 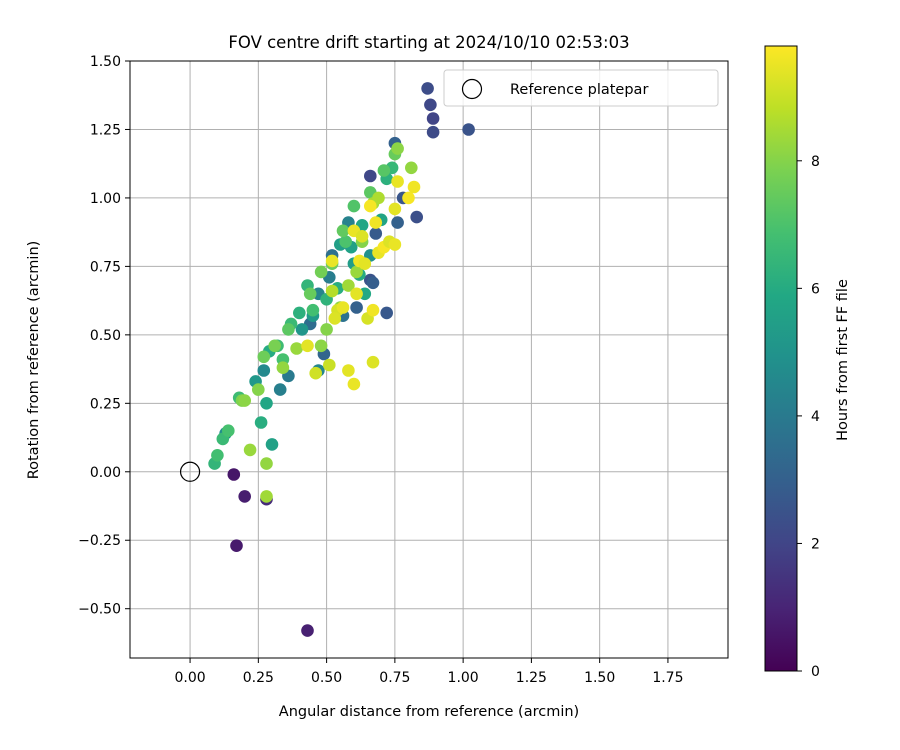 I want to click on legend-label: Reference platepar, so click(x=579, y=90).